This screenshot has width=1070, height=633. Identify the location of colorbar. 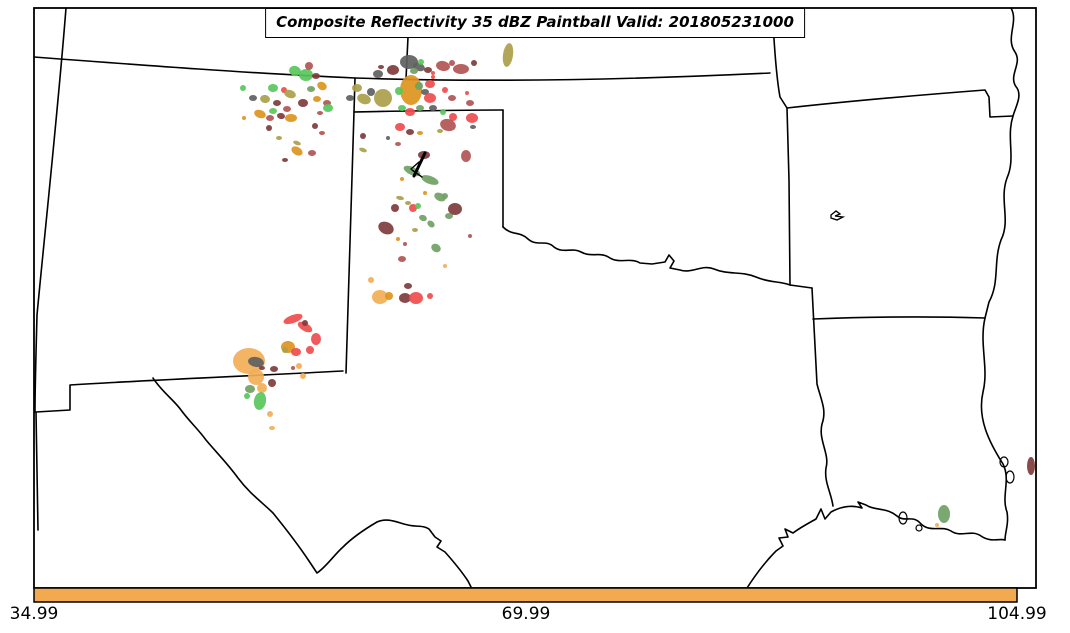
(525, 595).